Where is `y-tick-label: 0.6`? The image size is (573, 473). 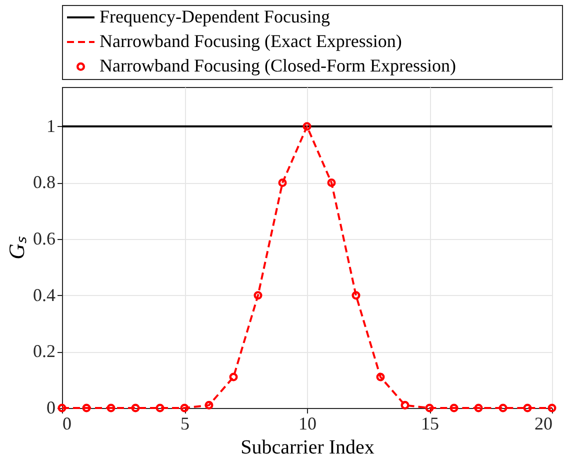
y-tick-label: 0.6 is located at coordinates (44, 238).